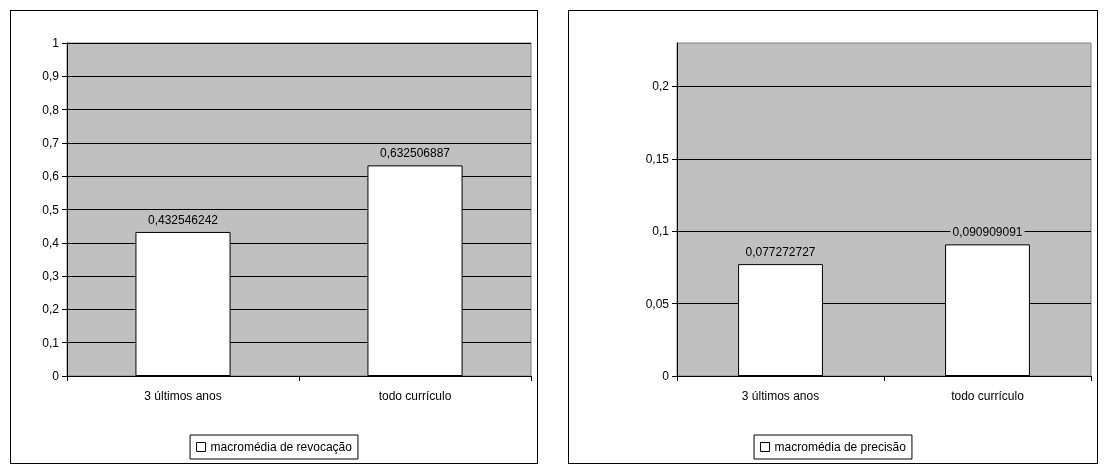  Describe the element at coordinates (281, 447) in the screenshot. I see `legend-label: macromédia de revocação` at that location.